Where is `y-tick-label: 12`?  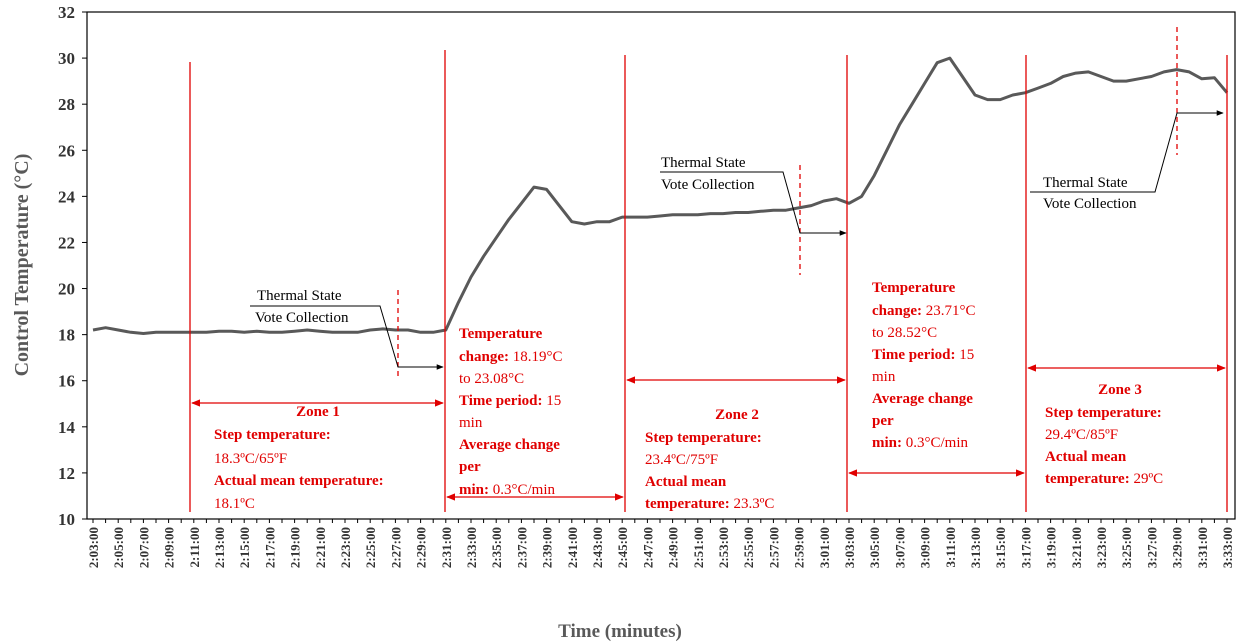 y-tick-label: 12 is located at coordinates (66, 473).